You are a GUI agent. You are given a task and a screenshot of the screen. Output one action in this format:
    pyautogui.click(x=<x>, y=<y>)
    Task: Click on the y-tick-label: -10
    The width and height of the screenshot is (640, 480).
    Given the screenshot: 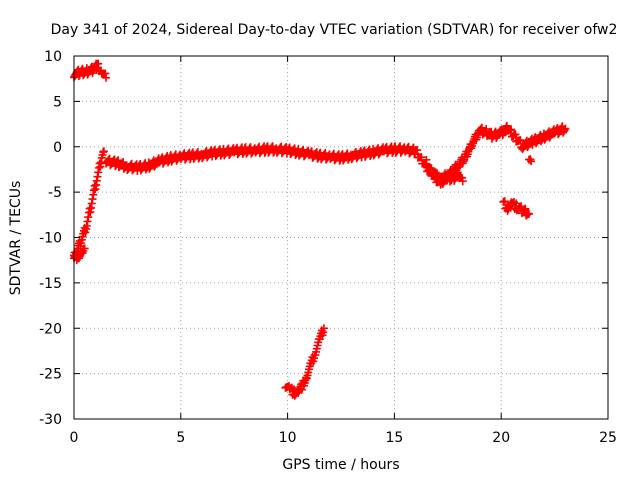 What is the action you would take?
    pyautogui.click(x=50, y=239)
    